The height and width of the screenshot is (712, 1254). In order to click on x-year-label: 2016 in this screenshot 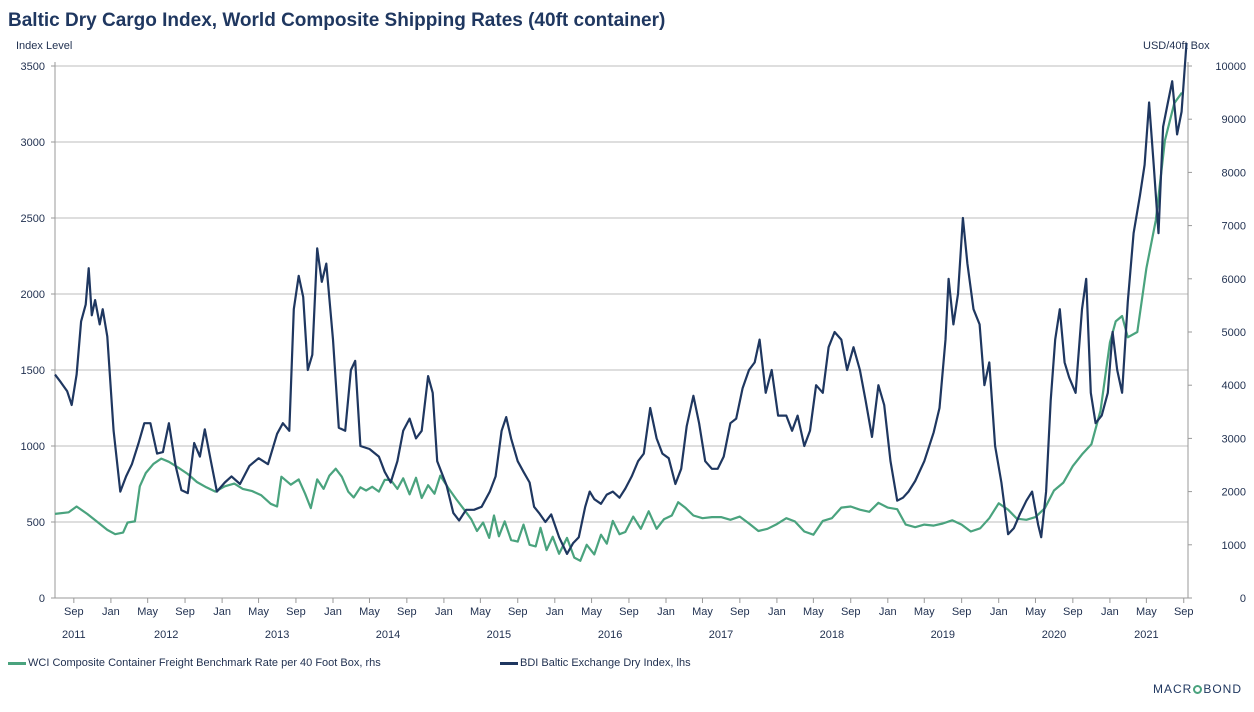, I will do `click(610, 635)`.